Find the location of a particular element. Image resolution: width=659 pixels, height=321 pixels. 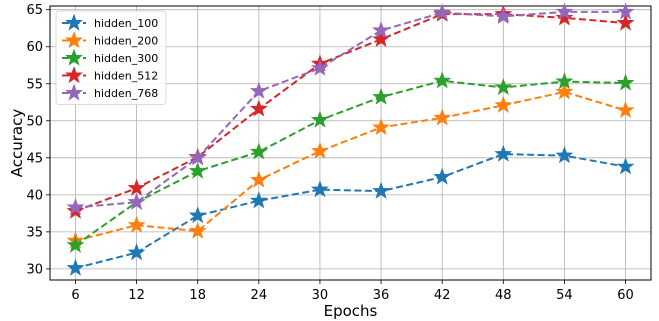

x-tick-label: 54 is located at coordinates (564, 295).